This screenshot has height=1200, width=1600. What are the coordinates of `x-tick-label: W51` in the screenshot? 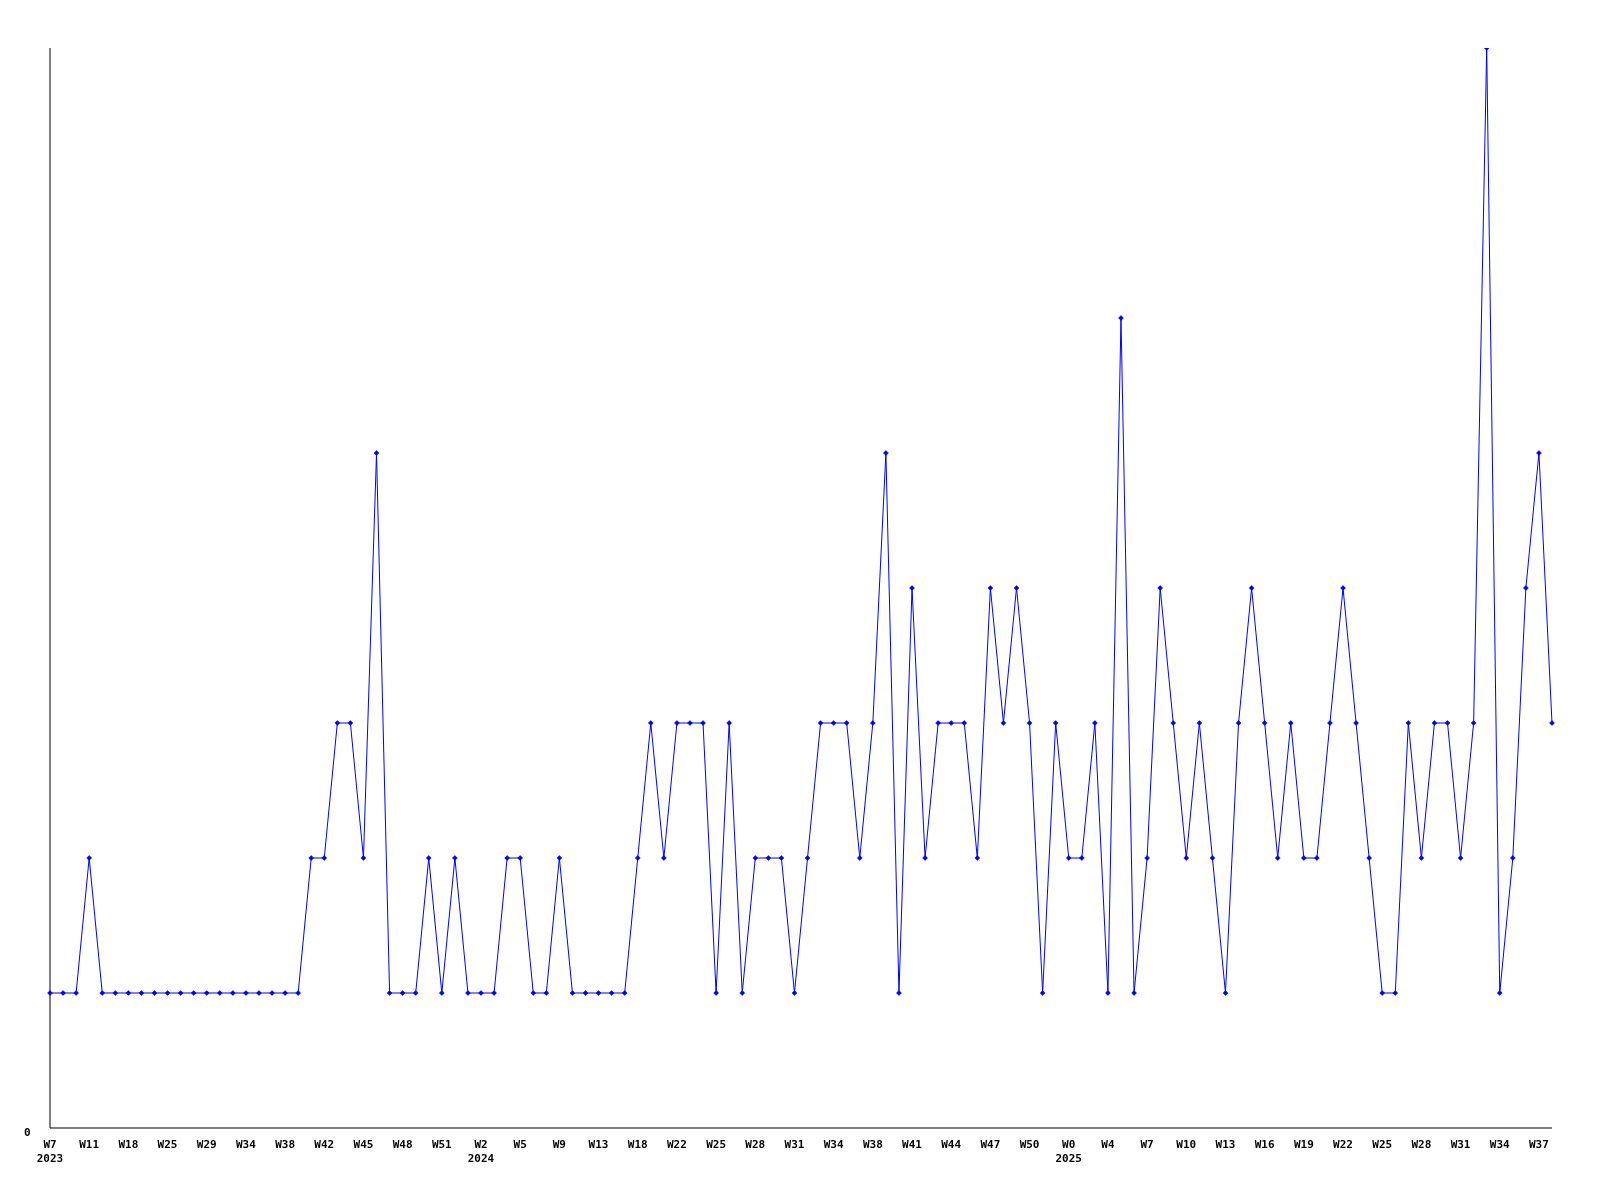 It's located at (442, 1144).